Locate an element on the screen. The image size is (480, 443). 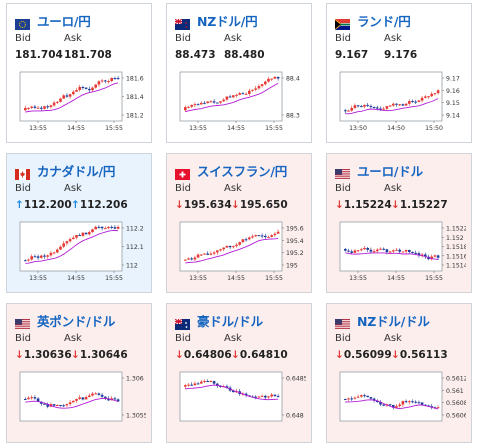
currency-pair-link: スイスフラン/円 is located at coordinates (242, 171).